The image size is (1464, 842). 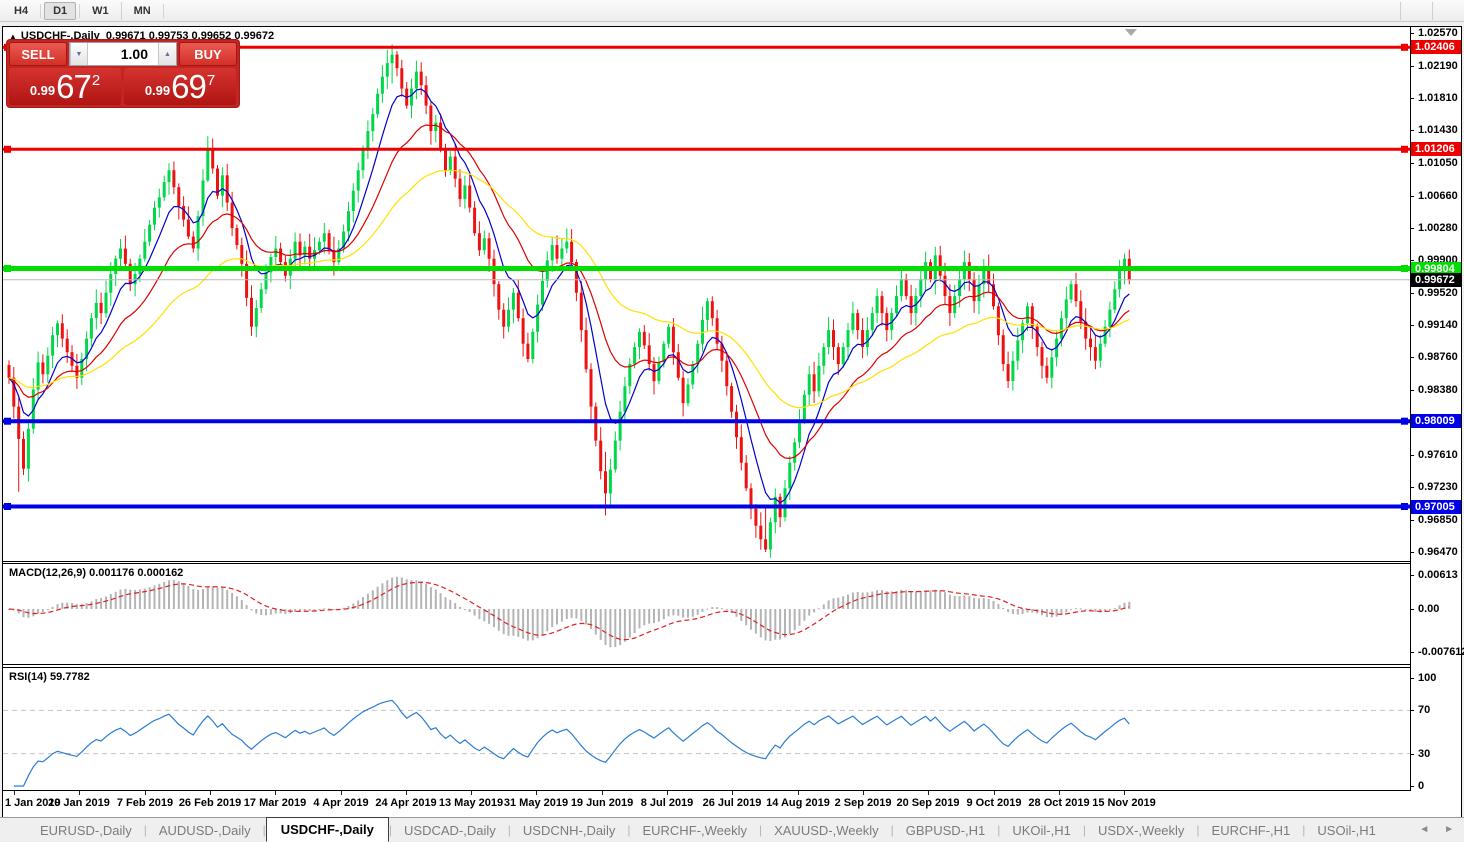 What do you see at coordinates (1438, 66) in the screenshot?
I see `price-tick-label: 1.02190` at bounding box center [1438, 66].